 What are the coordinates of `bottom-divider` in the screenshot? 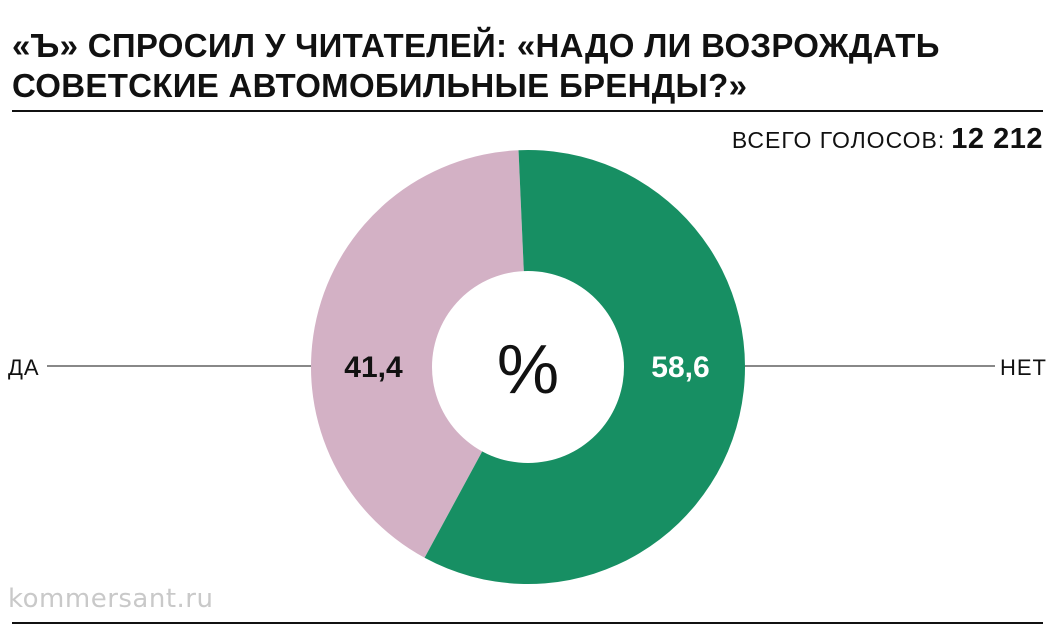 It's located at (527, 623).